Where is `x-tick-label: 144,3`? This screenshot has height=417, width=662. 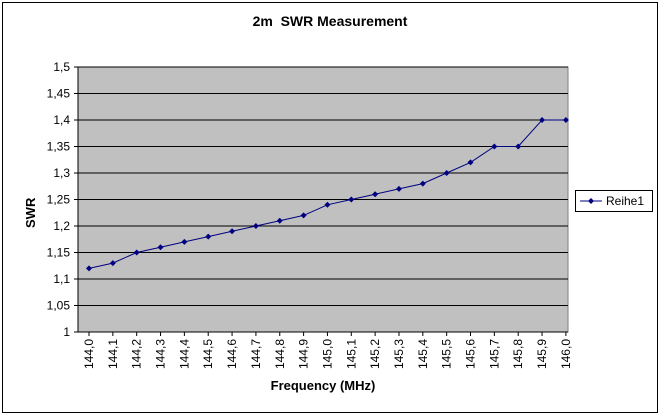
x-tick-label: 144,3 is located at coordinates (161, 354).